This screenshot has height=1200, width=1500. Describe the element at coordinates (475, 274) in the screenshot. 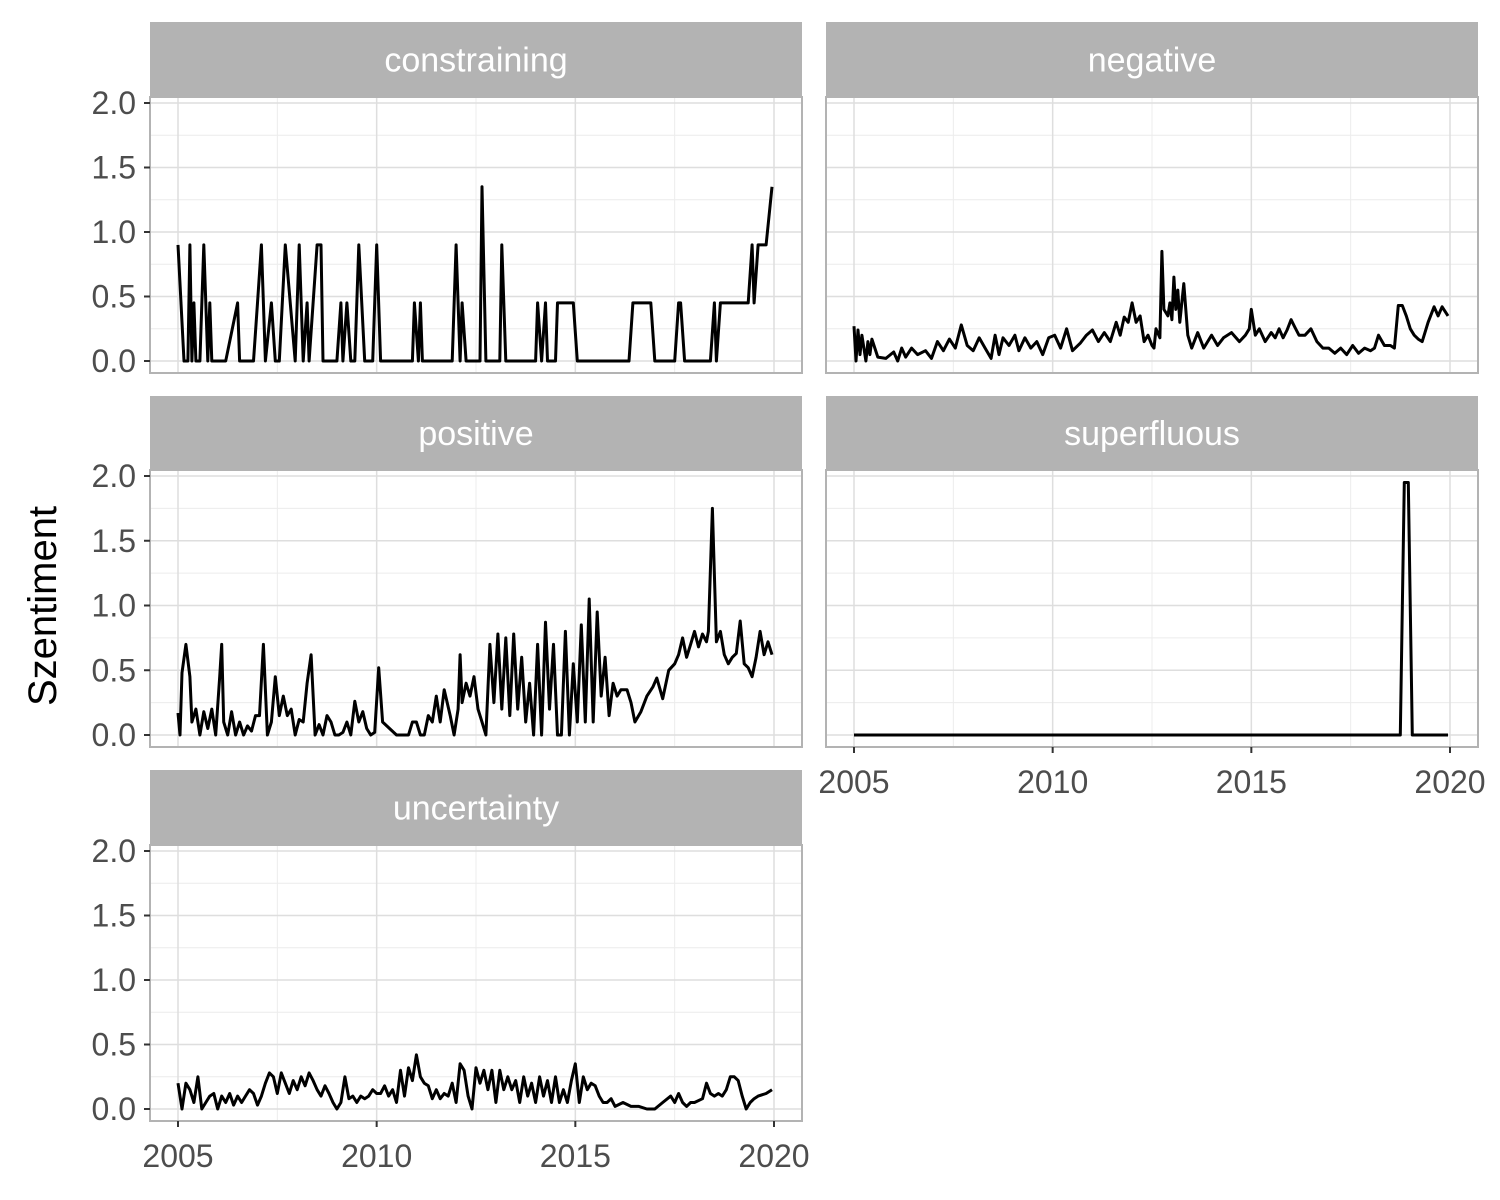

I see `series-line-constraining` at that location.